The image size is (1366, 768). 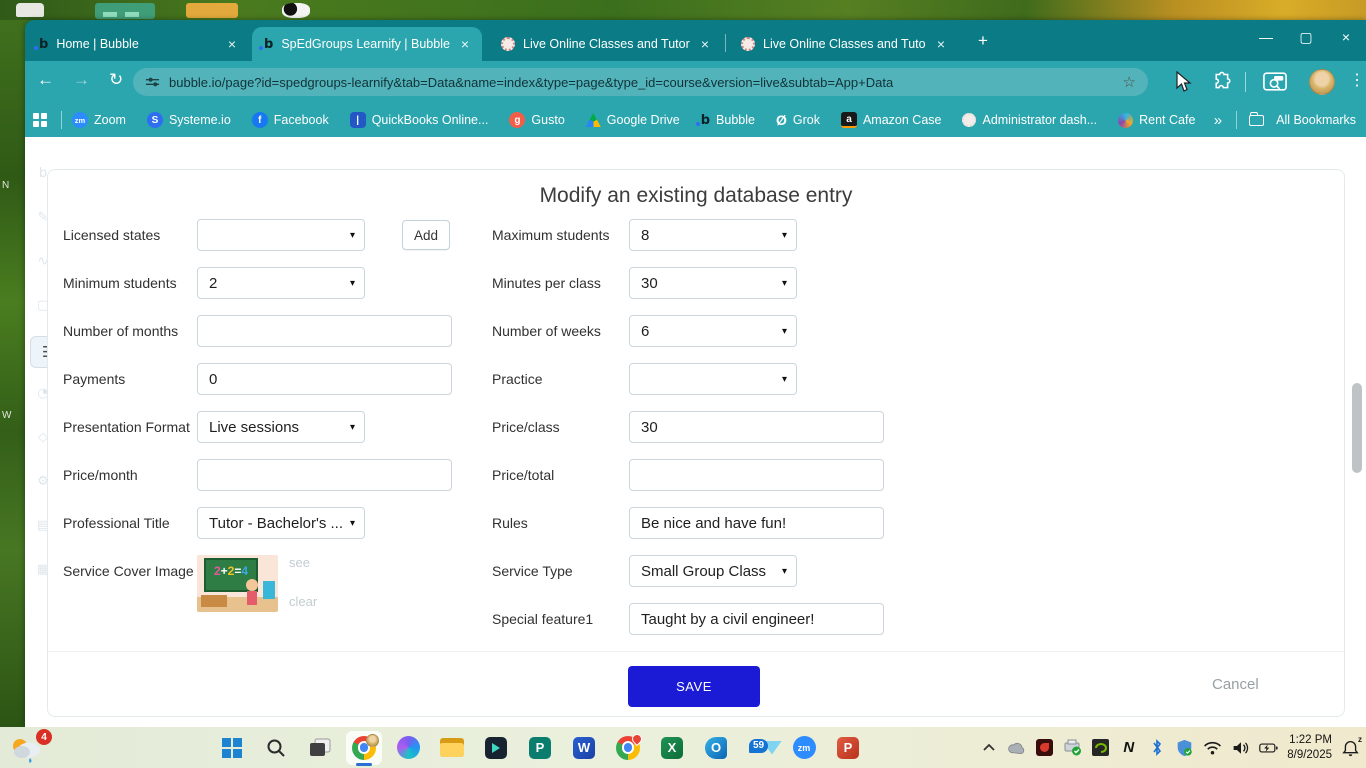 I want to click on special-feature1-input, so click(x=756, y=619).